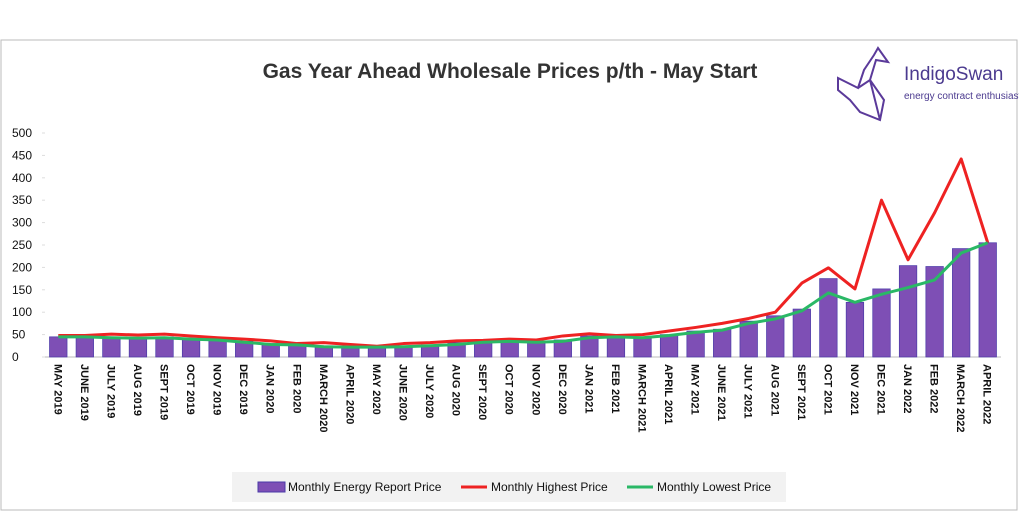 The image size is (1019, 517). What do you see at coordinates (588, 389) in the screenshot?
I see `x-tick-label: JAN 2021` at bounding box center [588, 389].